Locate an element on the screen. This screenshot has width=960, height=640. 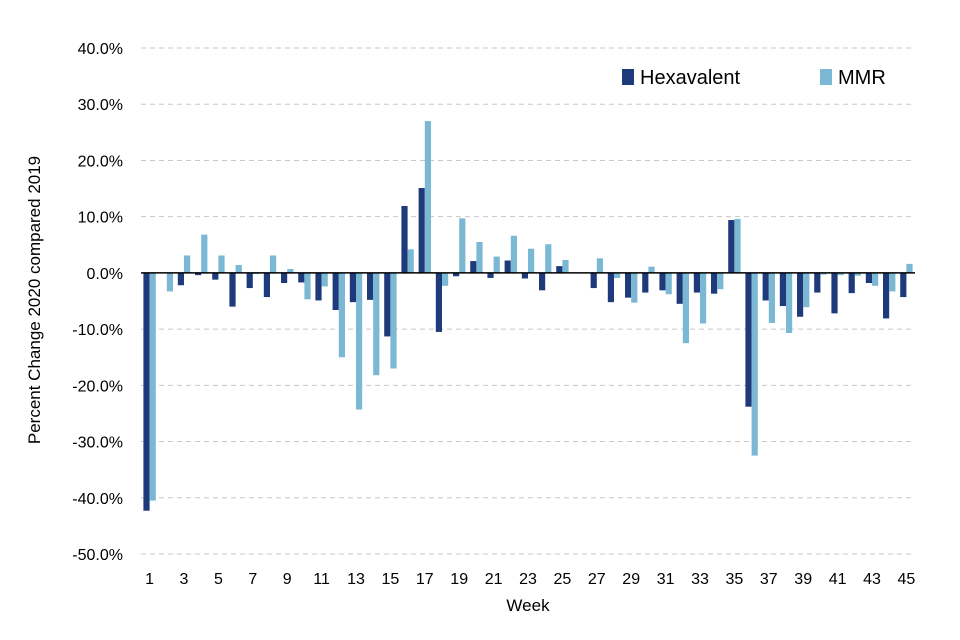
y-tick-label: -30.0% is located at coordinates (97, 443).